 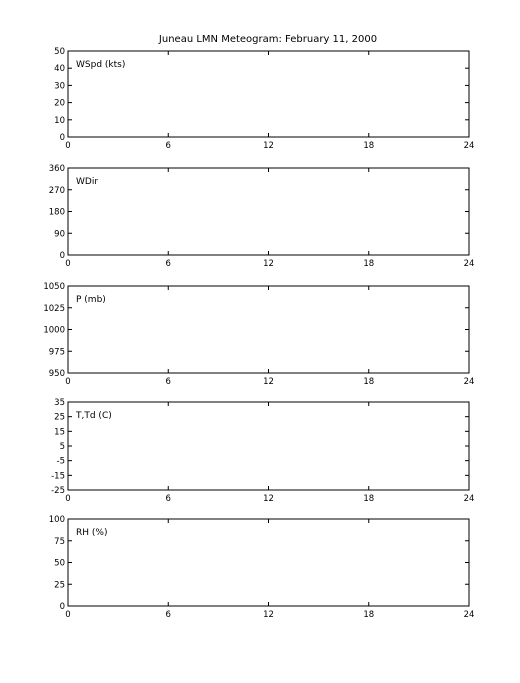 What do you see at coordinates (469, 382) in the screenshot?
I see `pressure-xtick-label-4: 24` at bounding box center [469, 382].